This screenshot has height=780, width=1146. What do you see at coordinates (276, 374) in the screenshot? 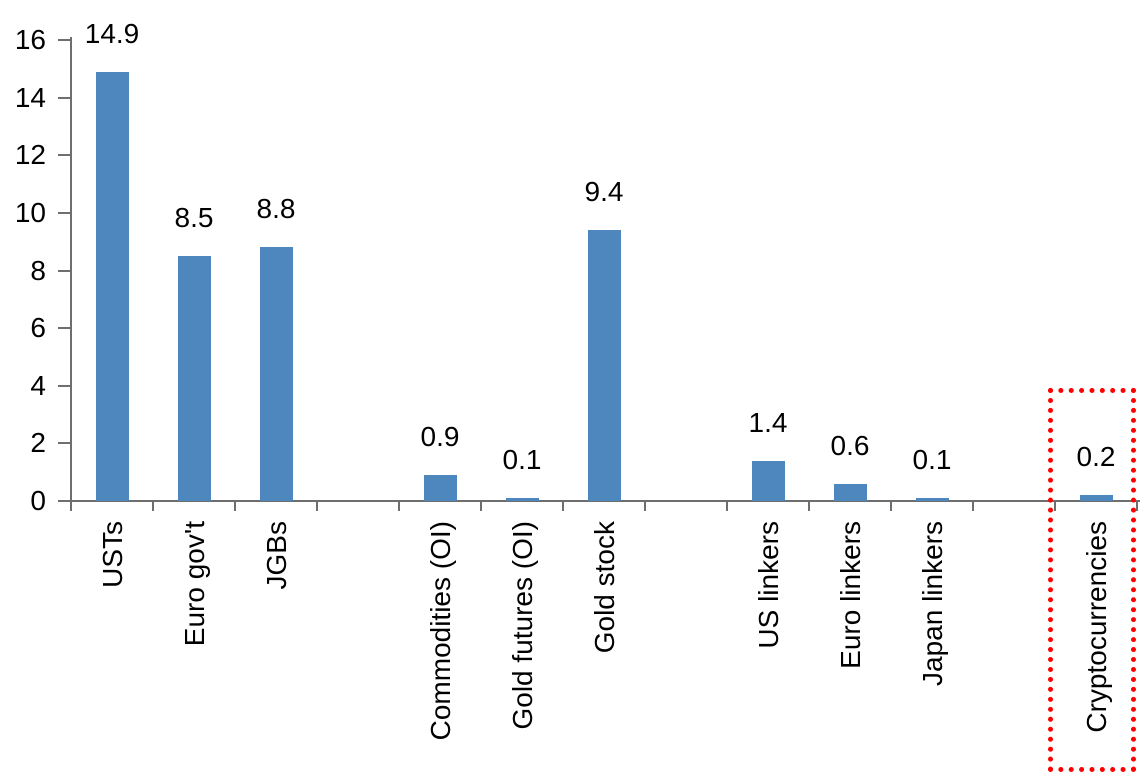
I see `bar-jgbs` at bounding box center [276, 374].